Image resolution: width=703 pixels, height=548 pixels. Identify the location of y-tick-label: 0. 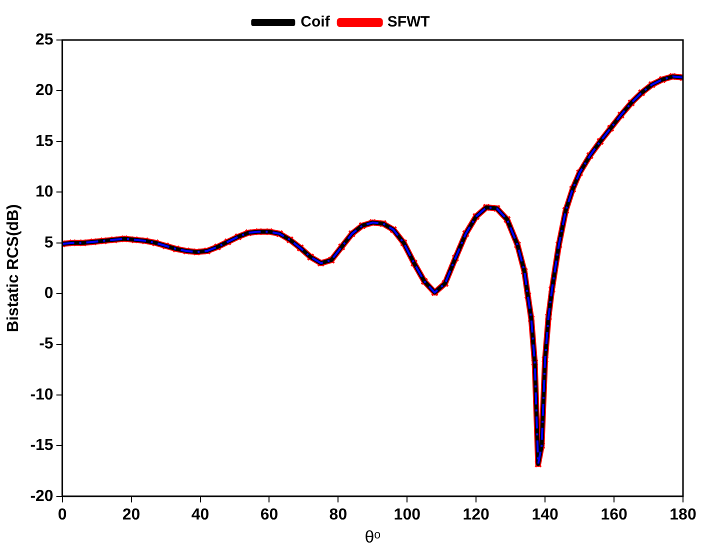
(49, 293).